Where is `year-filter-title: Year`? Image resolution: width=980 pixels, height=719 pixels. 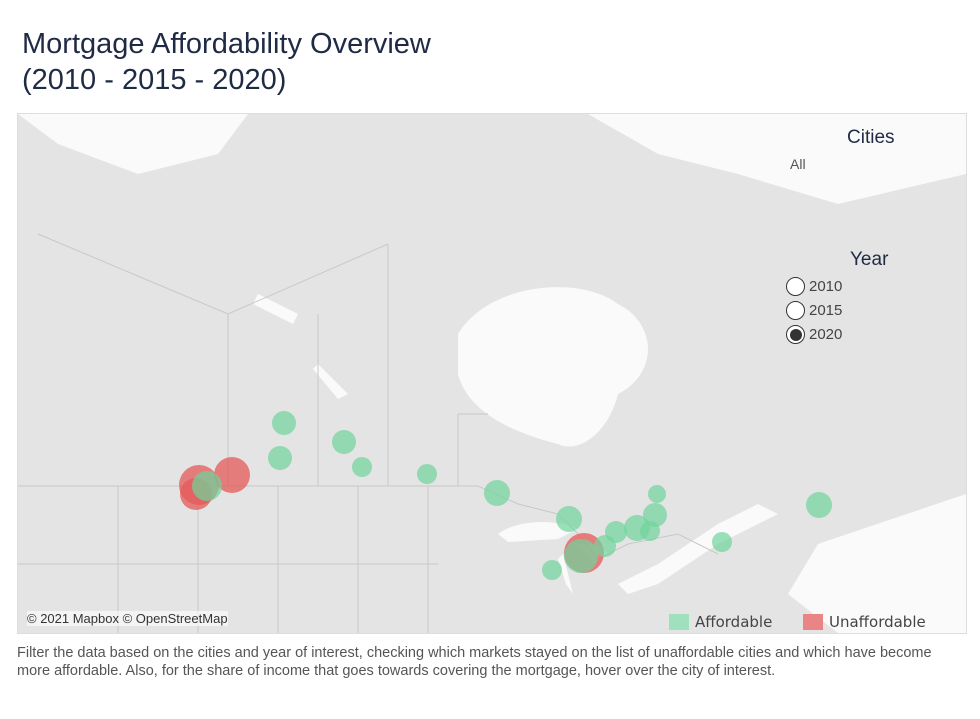
year-filter-title: Year is located at coordinates (869, 259).